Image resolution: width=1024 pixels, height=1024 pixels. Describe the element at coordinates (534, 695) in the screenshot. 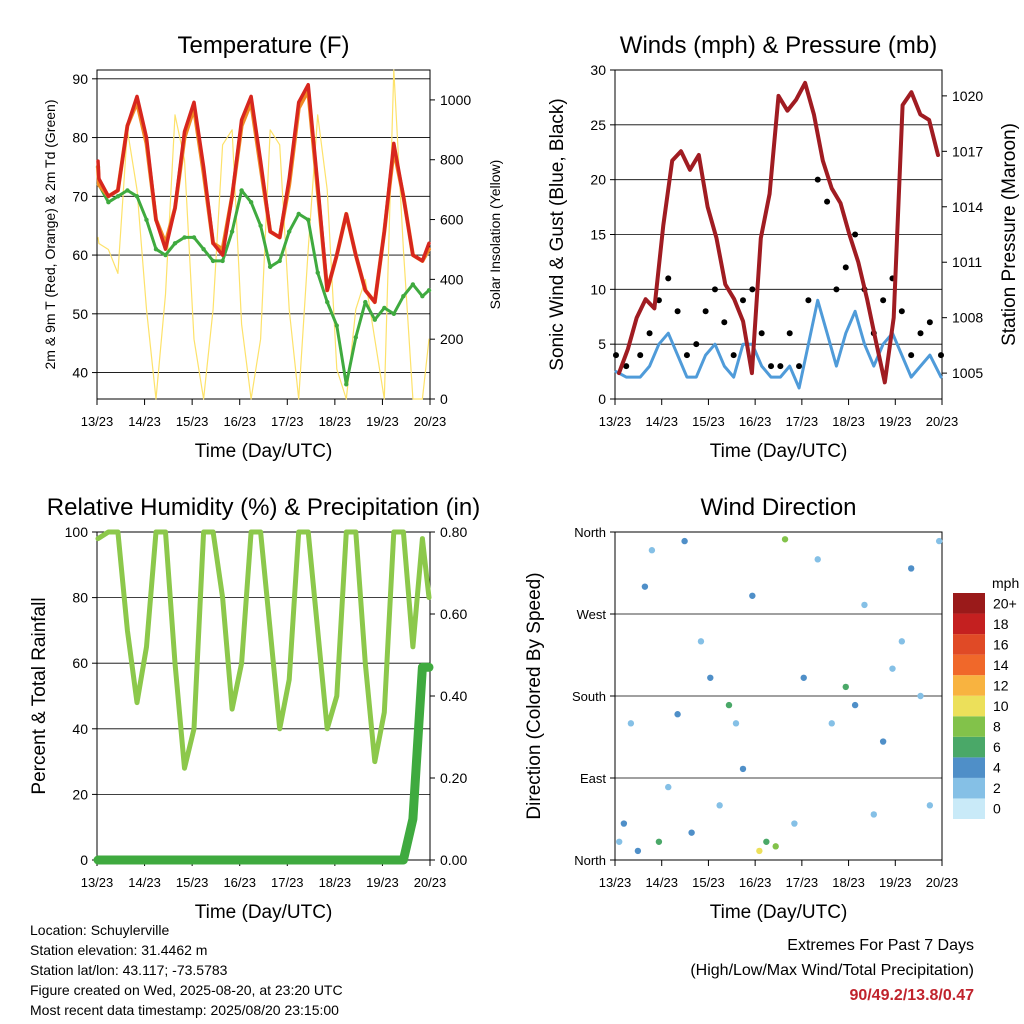

I see `y-axis-title: Direction (Colored By Speed)` at that location.